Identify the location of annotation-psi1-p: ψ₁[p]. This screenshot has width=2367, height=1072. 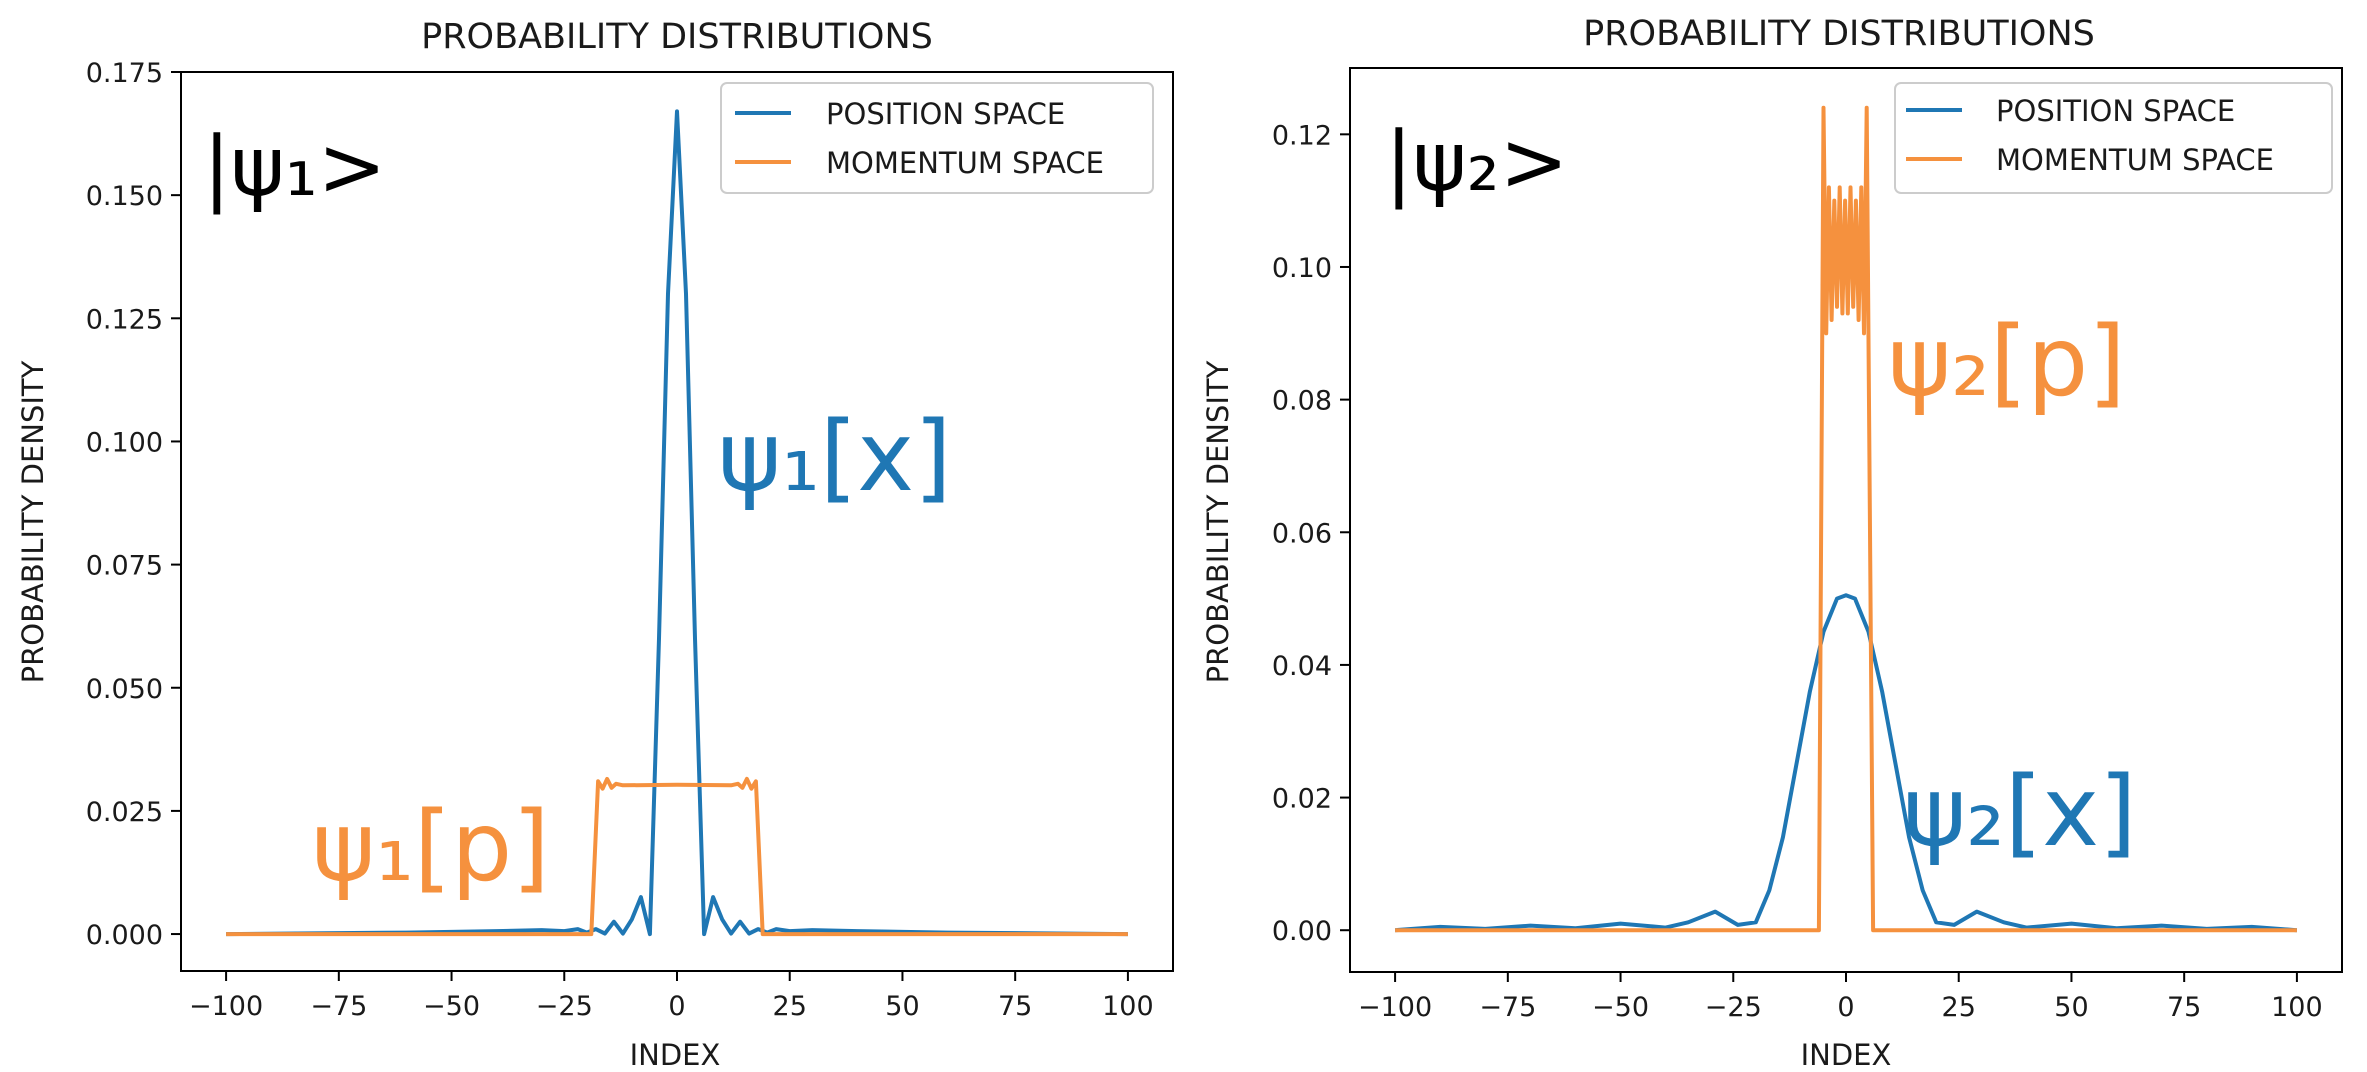
(431, 847).